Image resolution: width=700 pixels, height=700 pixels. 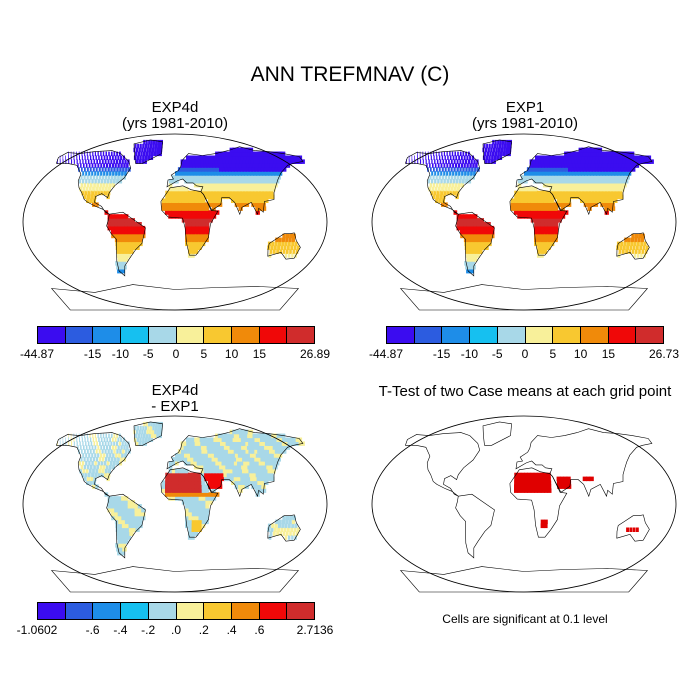 I want to click on significance-note: Cells are significant at 0.1 level, so click(x=525, y=619).